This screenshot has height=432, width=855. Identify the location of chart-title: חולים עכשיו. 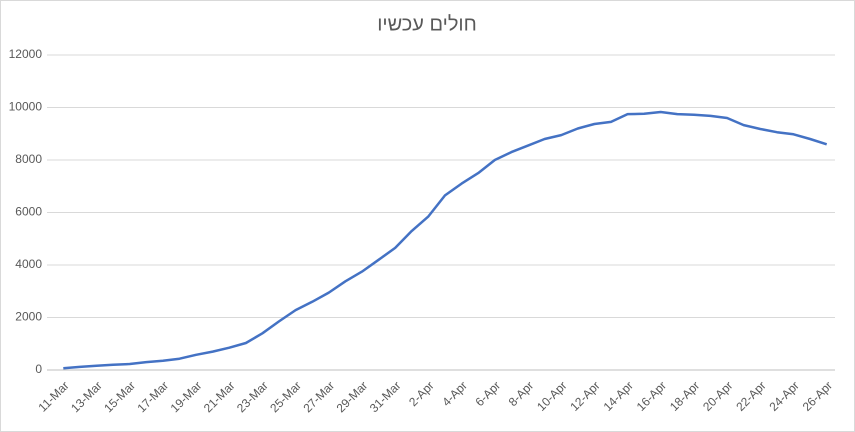
(427, 24).